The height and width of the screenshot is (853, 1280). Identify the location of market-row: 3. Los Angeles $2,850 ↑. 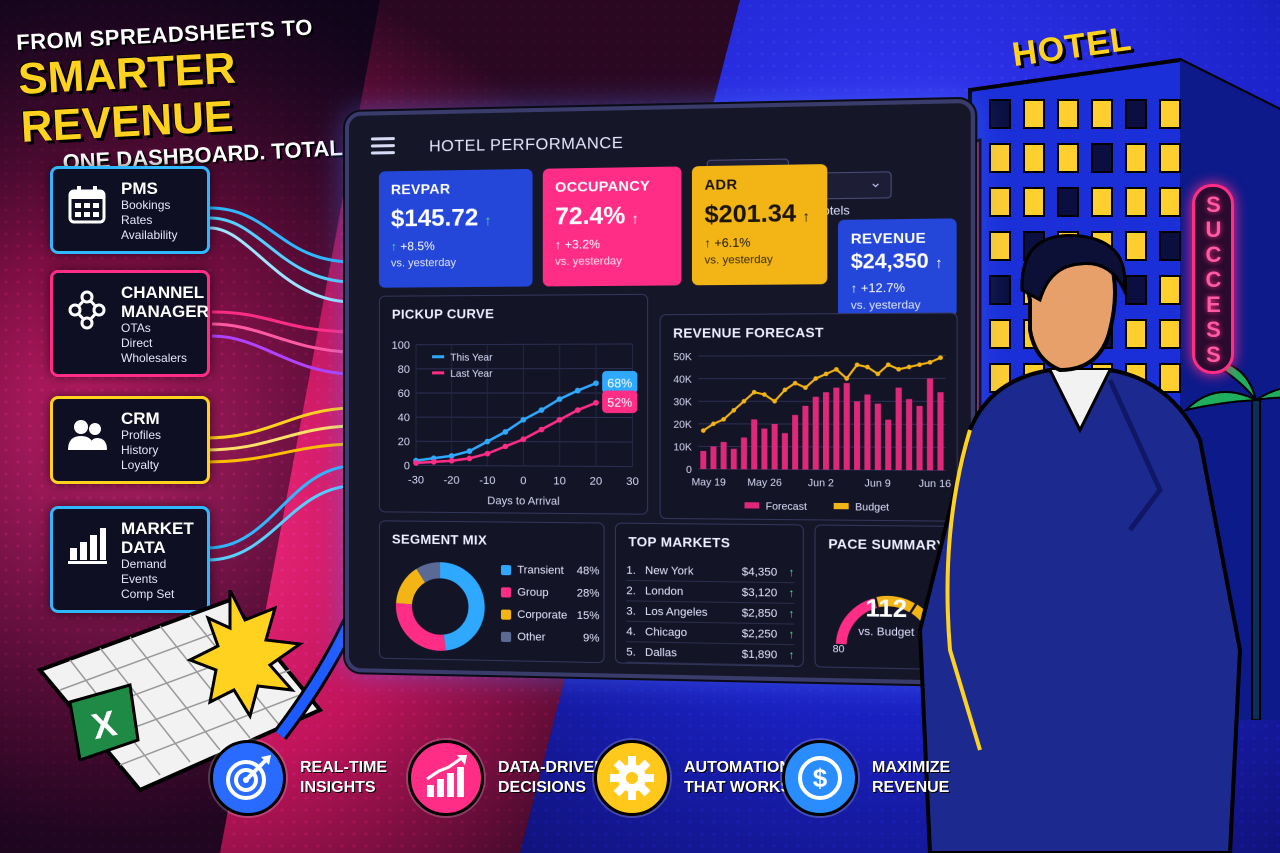
(710, 612).